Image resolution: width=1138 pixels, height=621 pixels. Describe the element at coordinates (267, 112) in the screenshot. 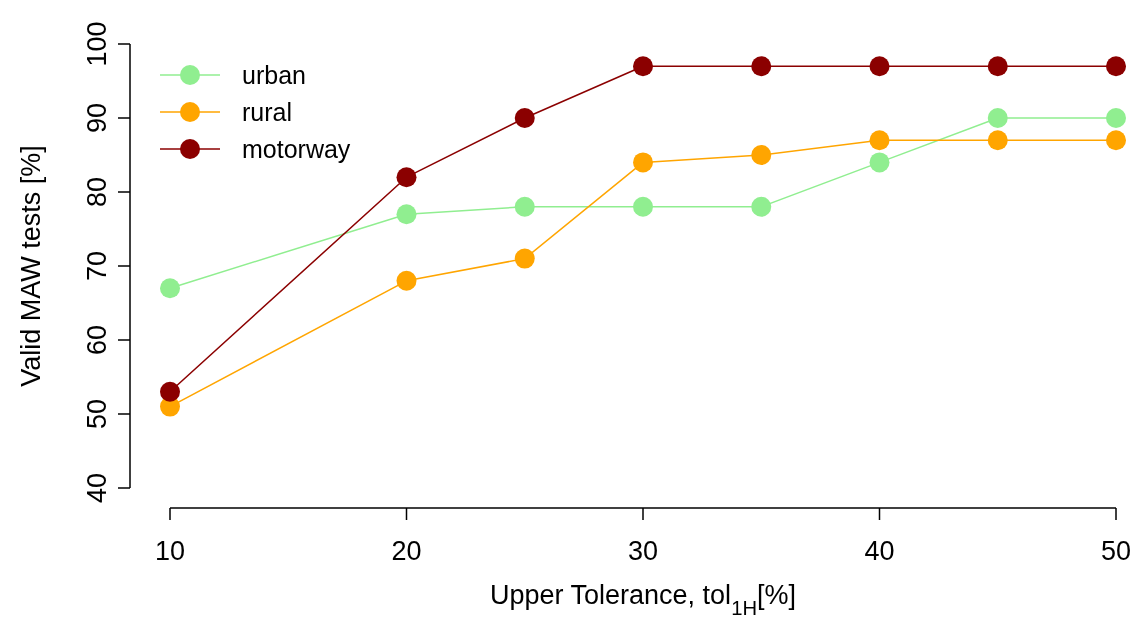

I see `legend-label: rural` at that location.